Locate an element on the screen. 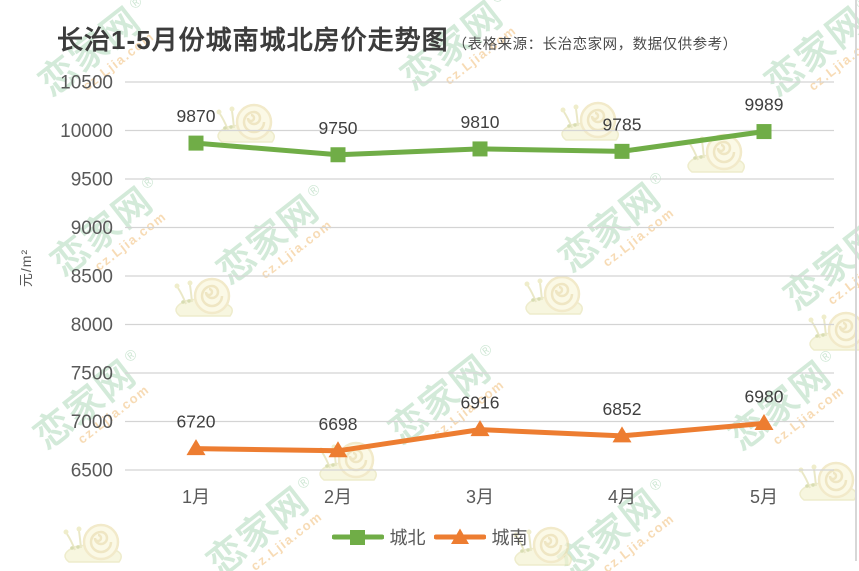 The height and width of the screenshot is (571, 859). x-axis-label: 2月 is located at coordinates (338, 497).